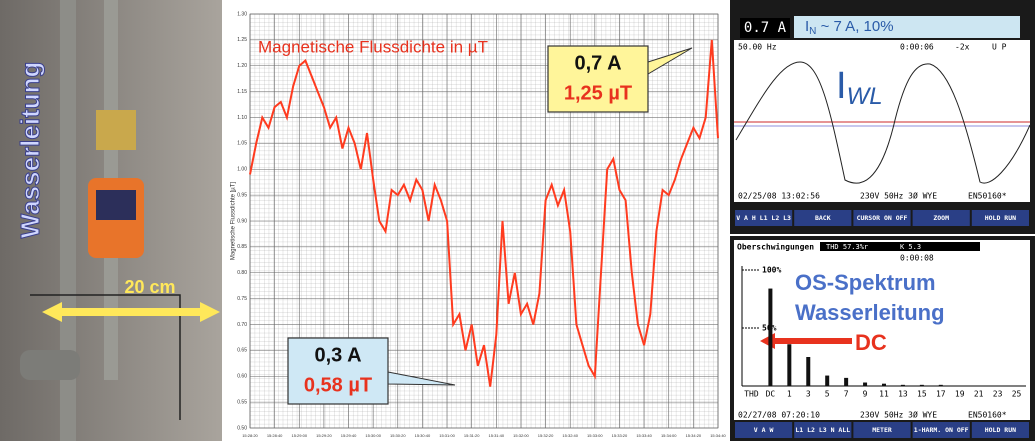 This screenshot has width=1035, height=446. Describe the element at coordinates (447, 435) in the screenshot. I see `x-tick-label: 15:31:00` at that location.